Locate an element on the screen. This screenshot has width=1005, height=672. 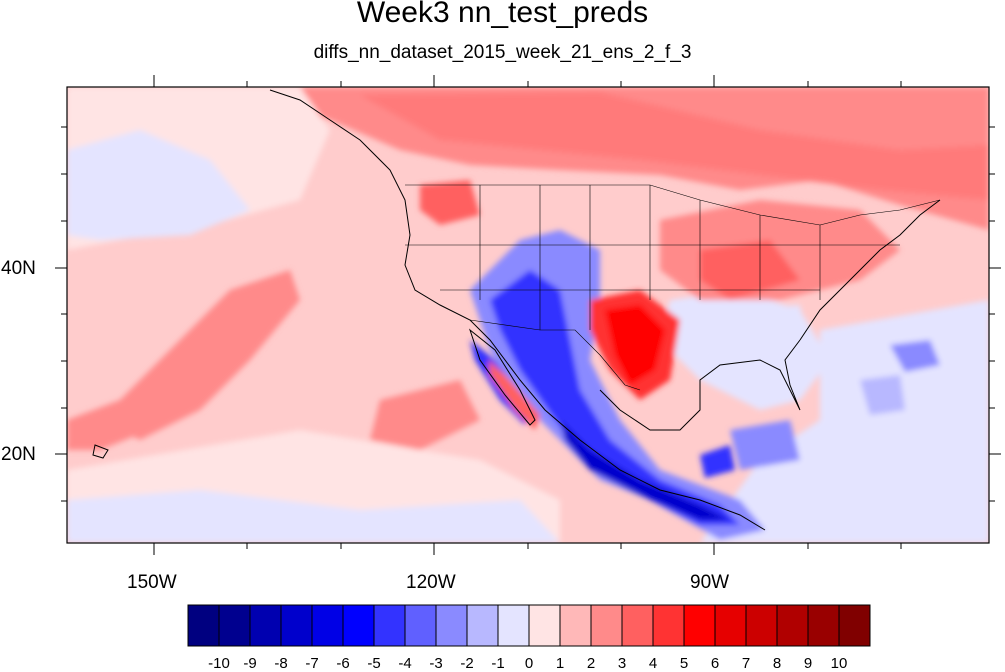
lat-label-20n: 20N is located at coordinates (18, 454).